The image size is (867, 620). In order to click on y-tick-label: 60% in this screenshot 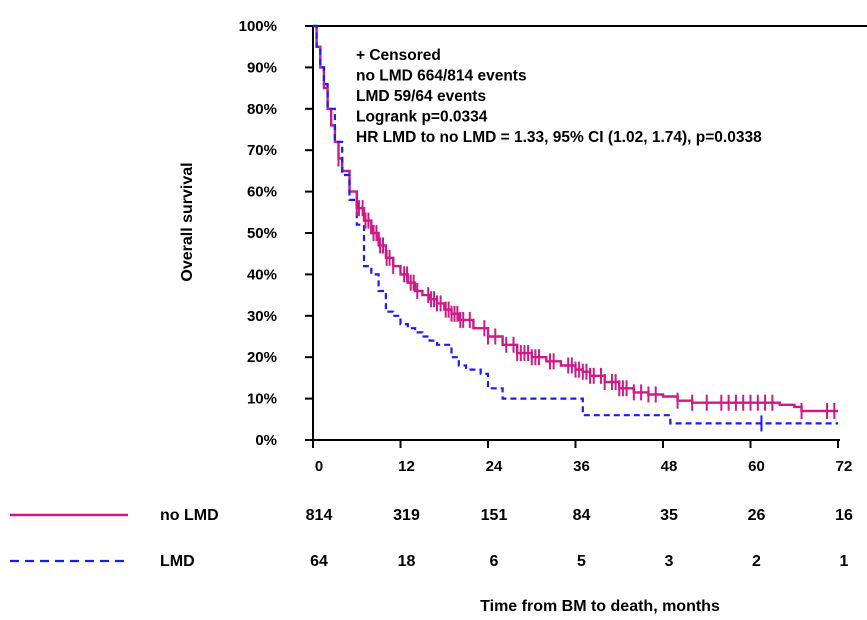, I will do `click(262, 192)`.